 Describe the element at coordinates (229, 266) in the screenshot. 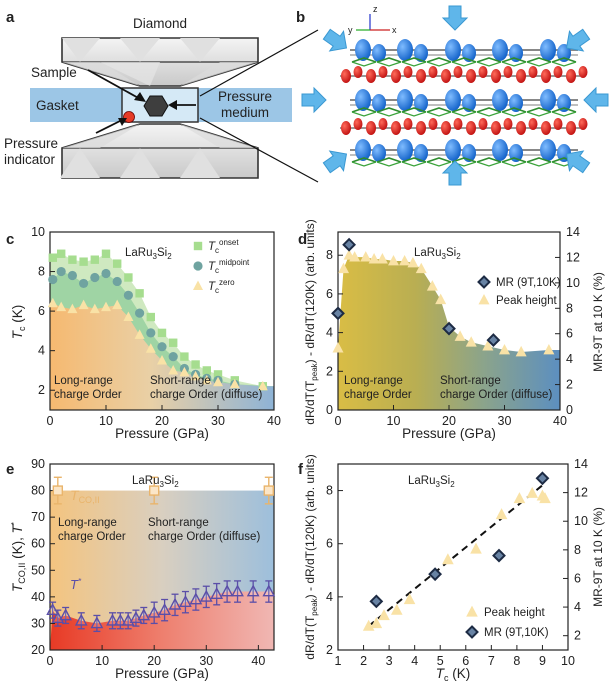

I see `legend-midpoint: Tcmidpoint` at that location.